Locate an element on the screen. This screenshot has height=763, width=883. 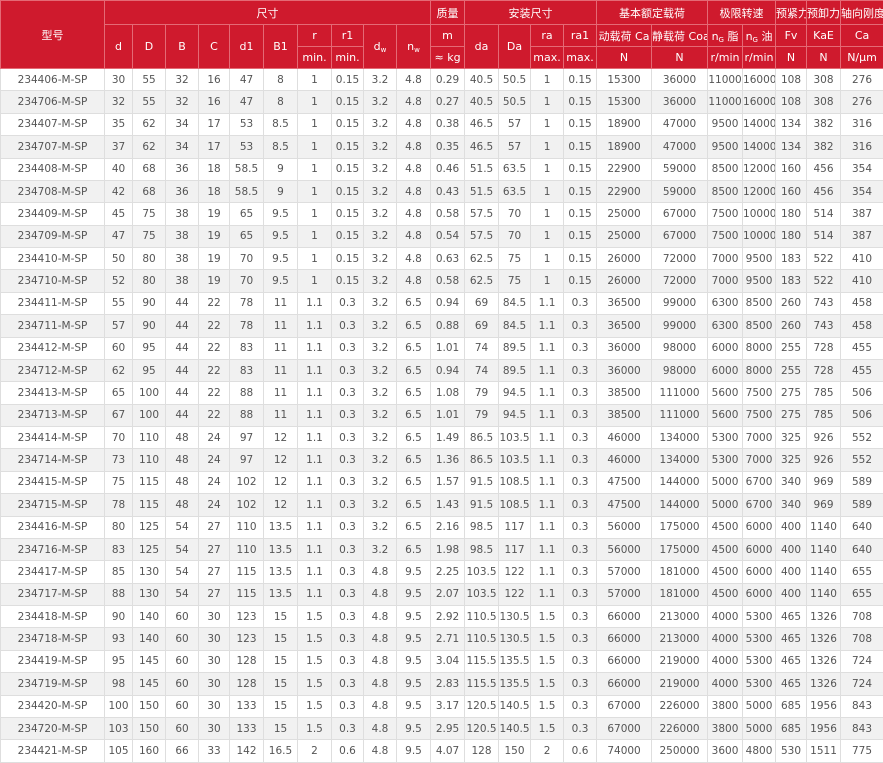
value-cell: 66000 is located at coordinates (624, 617).